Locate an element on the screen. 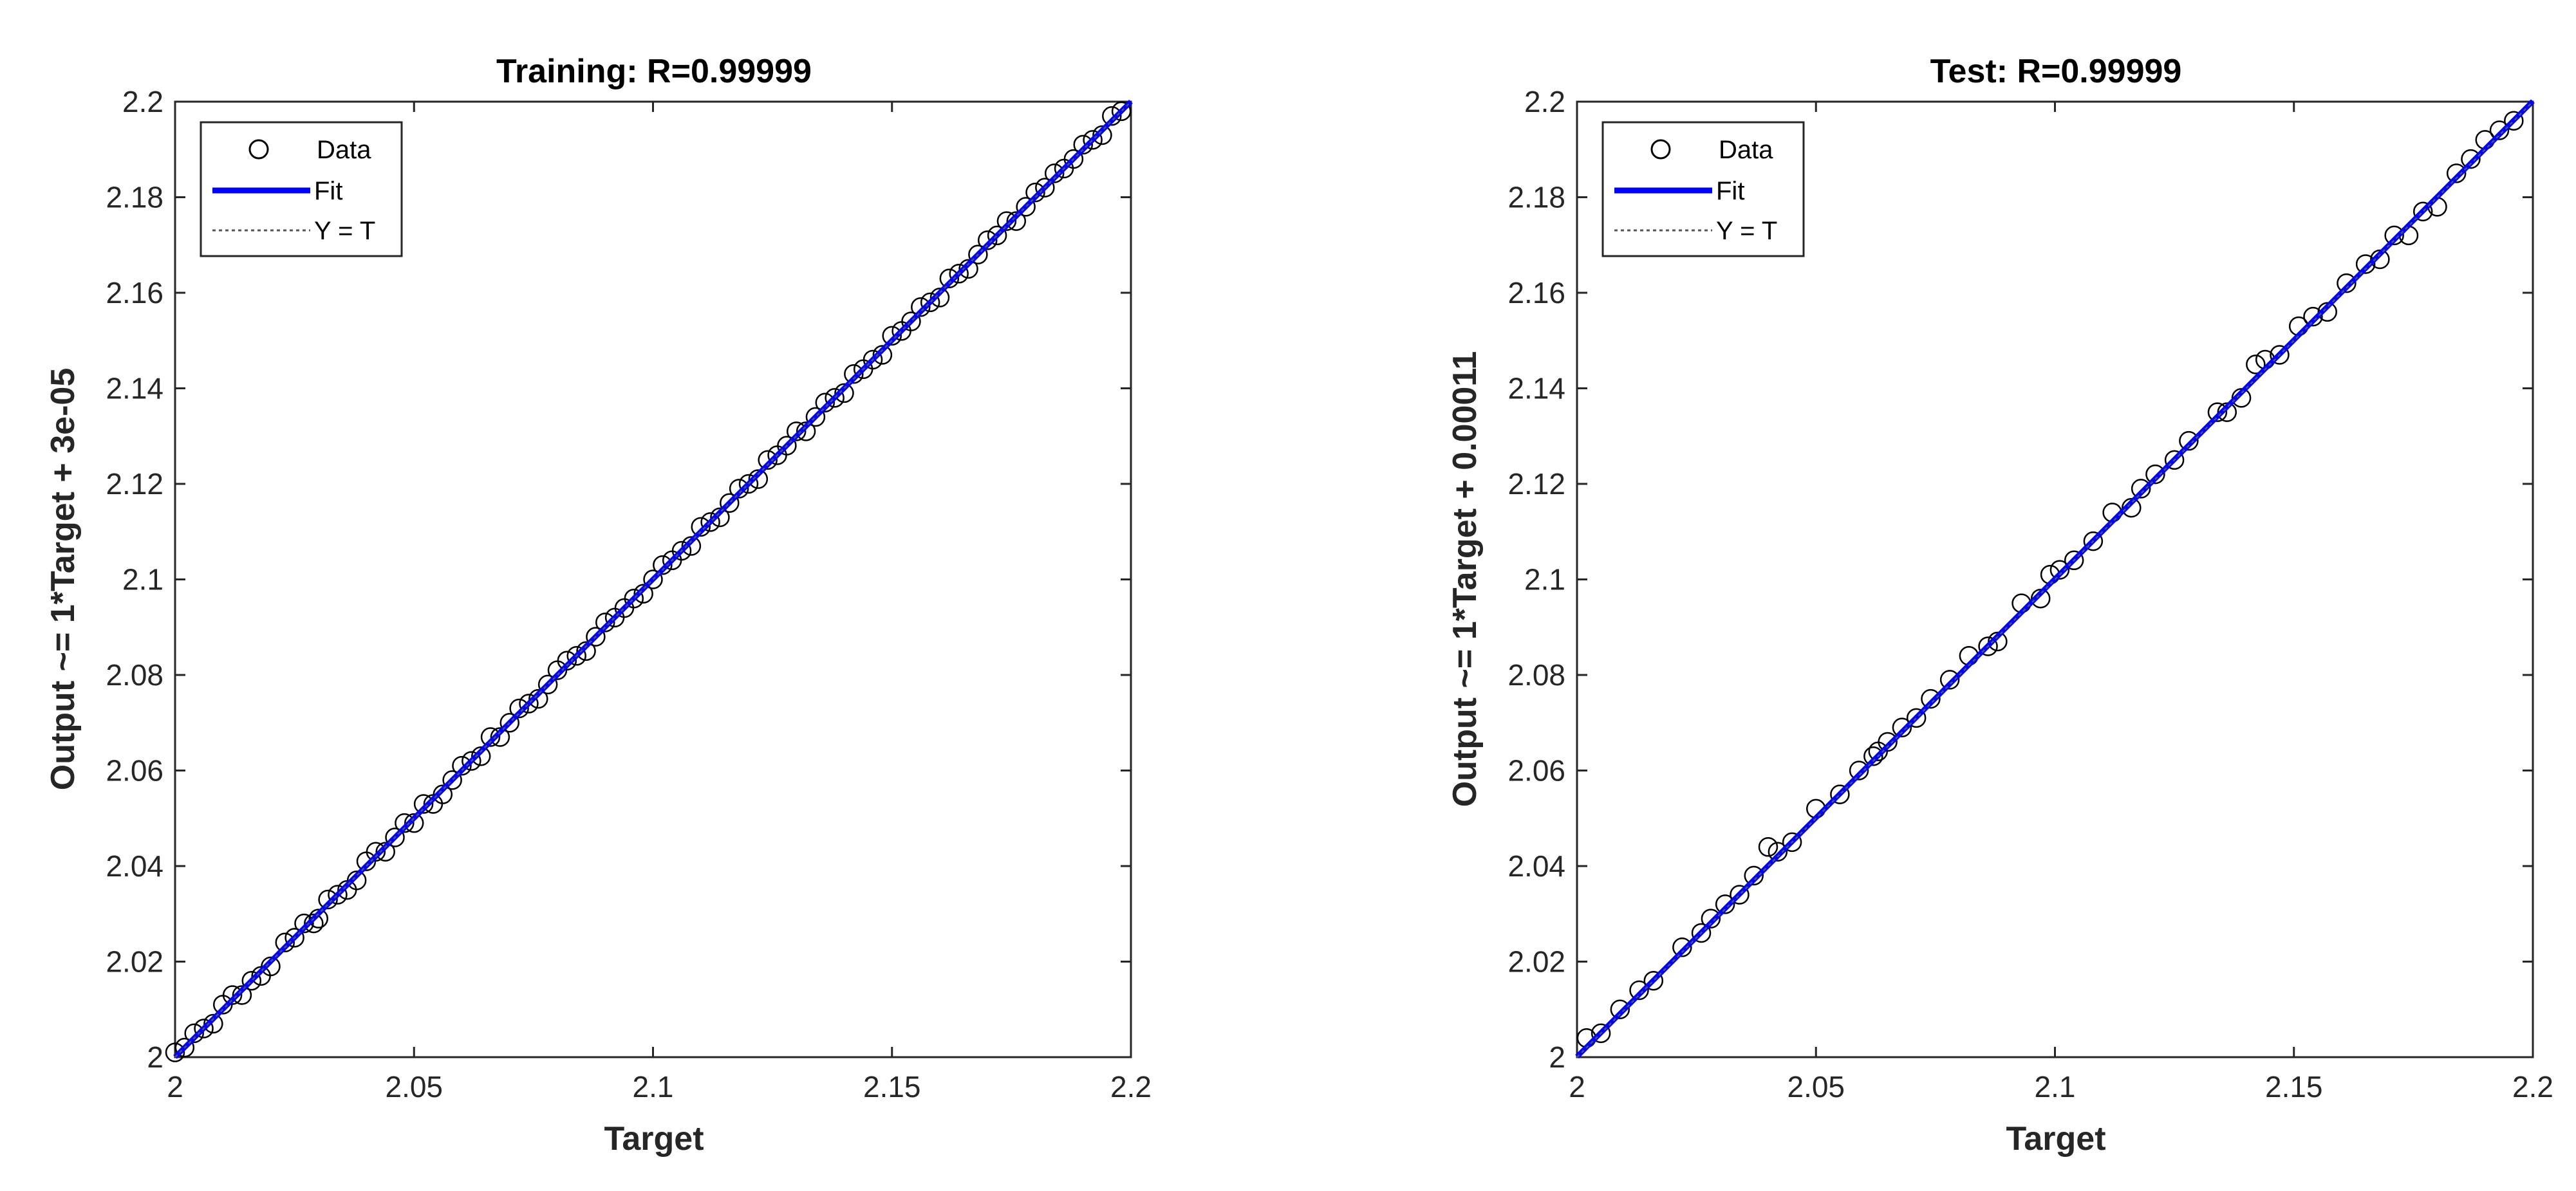  training-x-tick-label: 2.15 is located at coordinates (892, 1086).